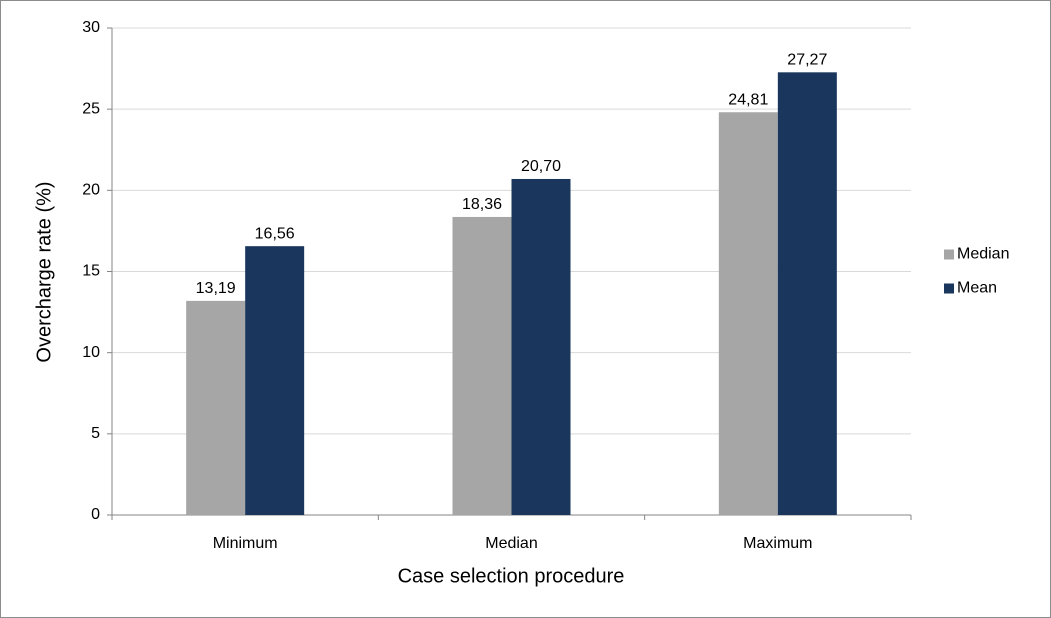  Describe the element at coordinates (977, 288) in the screenshot. I see `legend-label: Mean` at that location.